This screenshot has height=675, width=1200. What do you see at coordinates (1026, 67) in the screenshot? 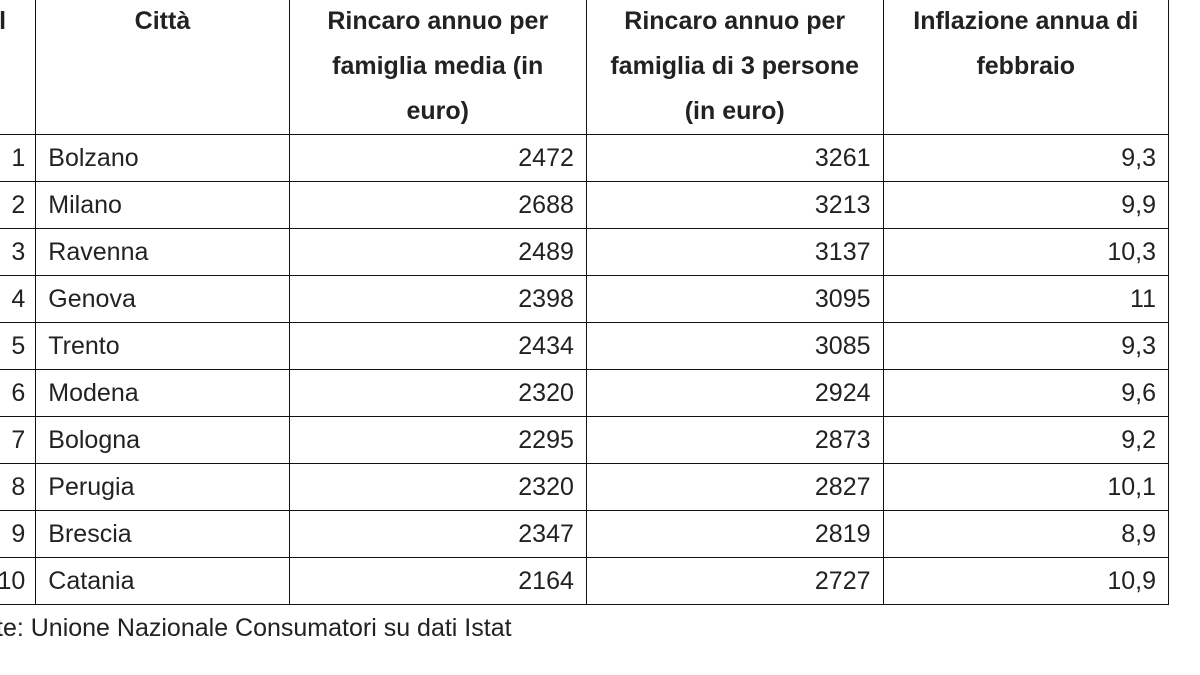
I see `header-cell: Inflazione annua di febbraio` at bounding box center [1026, 67].